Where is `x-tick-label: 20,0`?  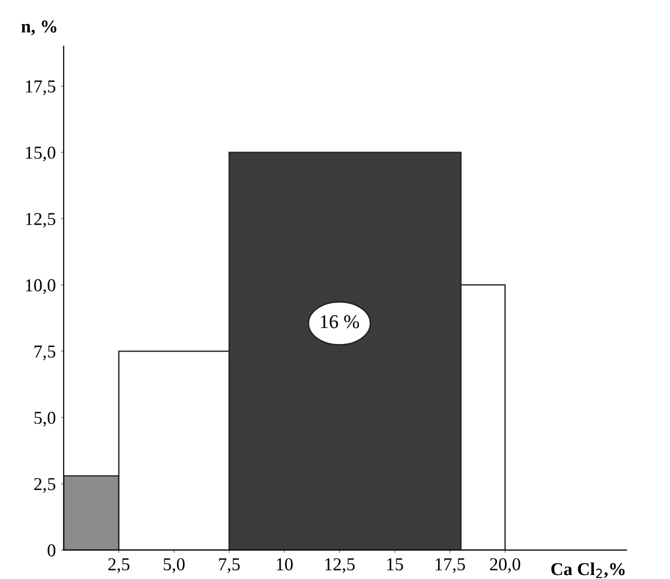 x-tick-label: 20,0 is located at coordinates (505, 565).